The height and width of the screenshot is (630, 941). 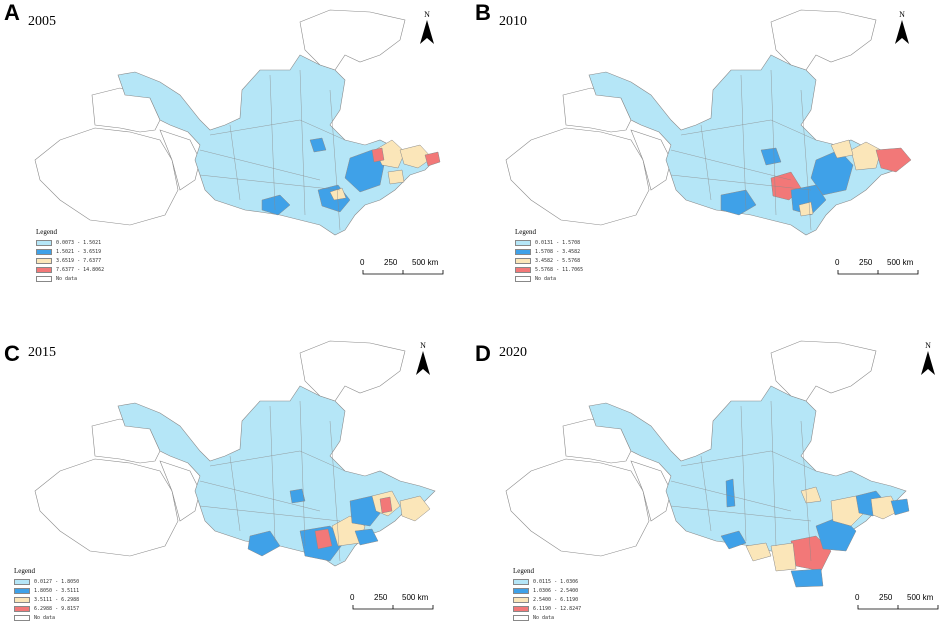 I want to click on panel-year: 2010, so click(x=513, y=21).